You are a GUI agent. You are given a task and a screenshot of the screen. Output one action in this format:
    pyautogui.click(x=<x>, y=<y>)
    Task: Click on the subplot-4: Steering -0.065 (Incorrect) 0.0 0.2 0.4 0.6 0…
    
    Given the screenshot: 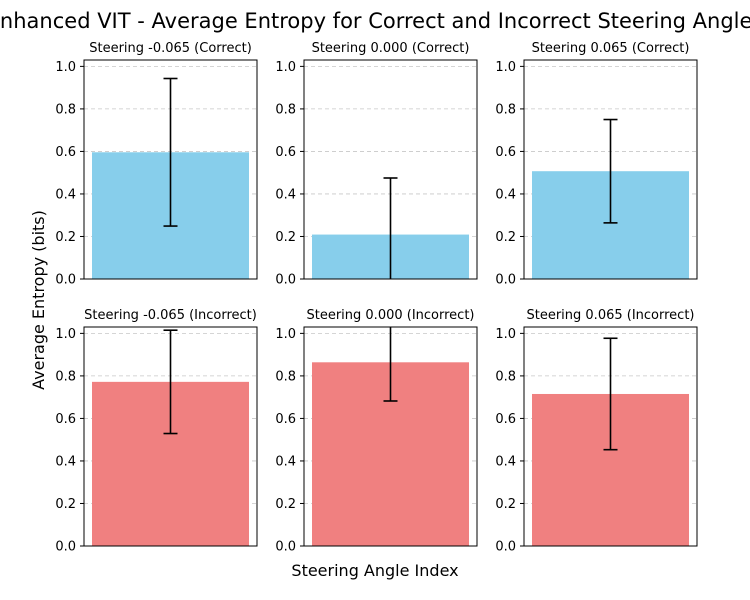 What is the action you would take?
    pyautogui.click(x=156, y=431)
    